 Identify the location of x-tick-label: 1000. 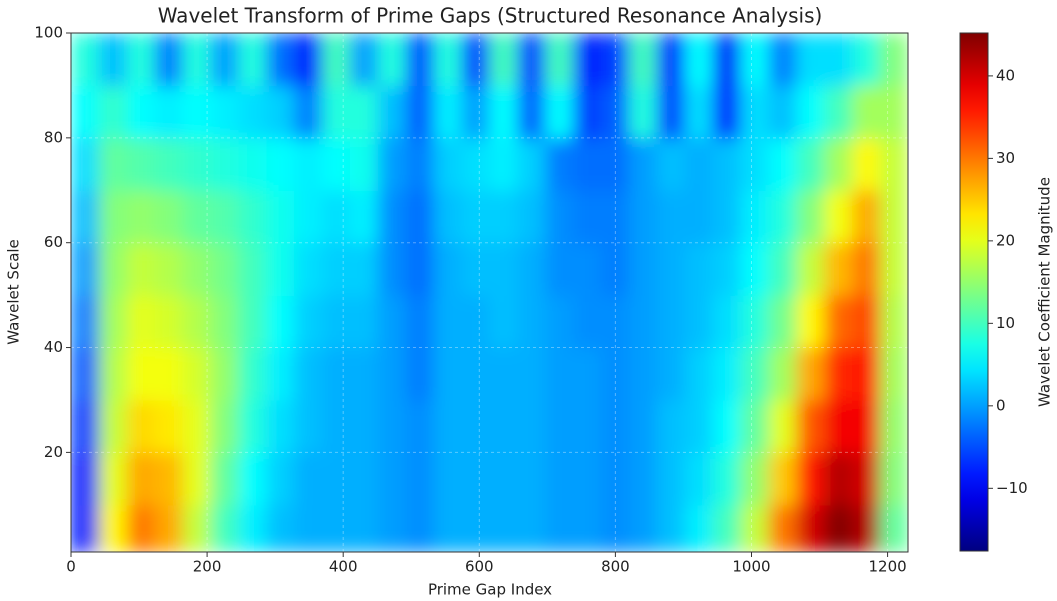
(751, 567).